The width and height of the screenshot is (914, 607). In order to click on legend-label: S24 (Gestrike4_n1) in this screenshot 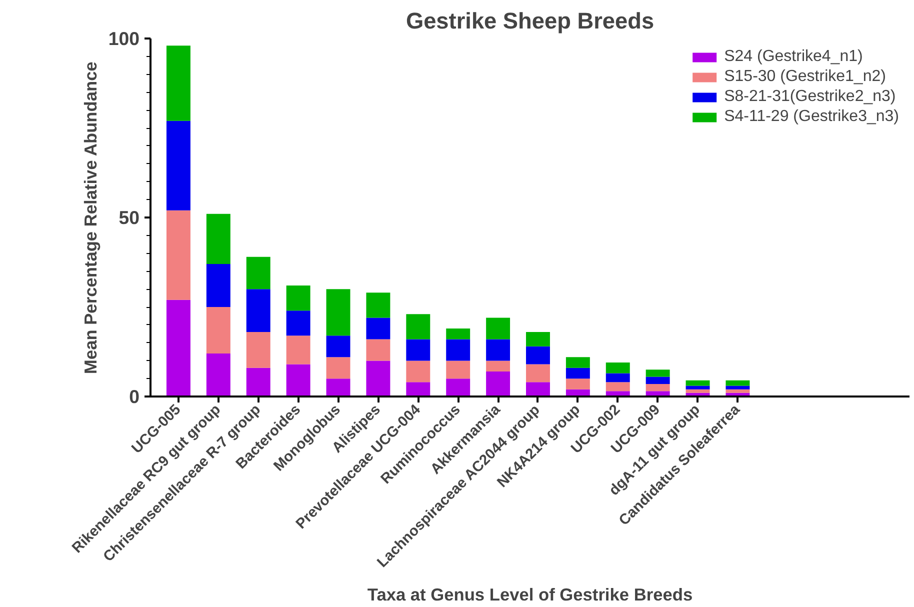, I will do `click(793, 57)`.